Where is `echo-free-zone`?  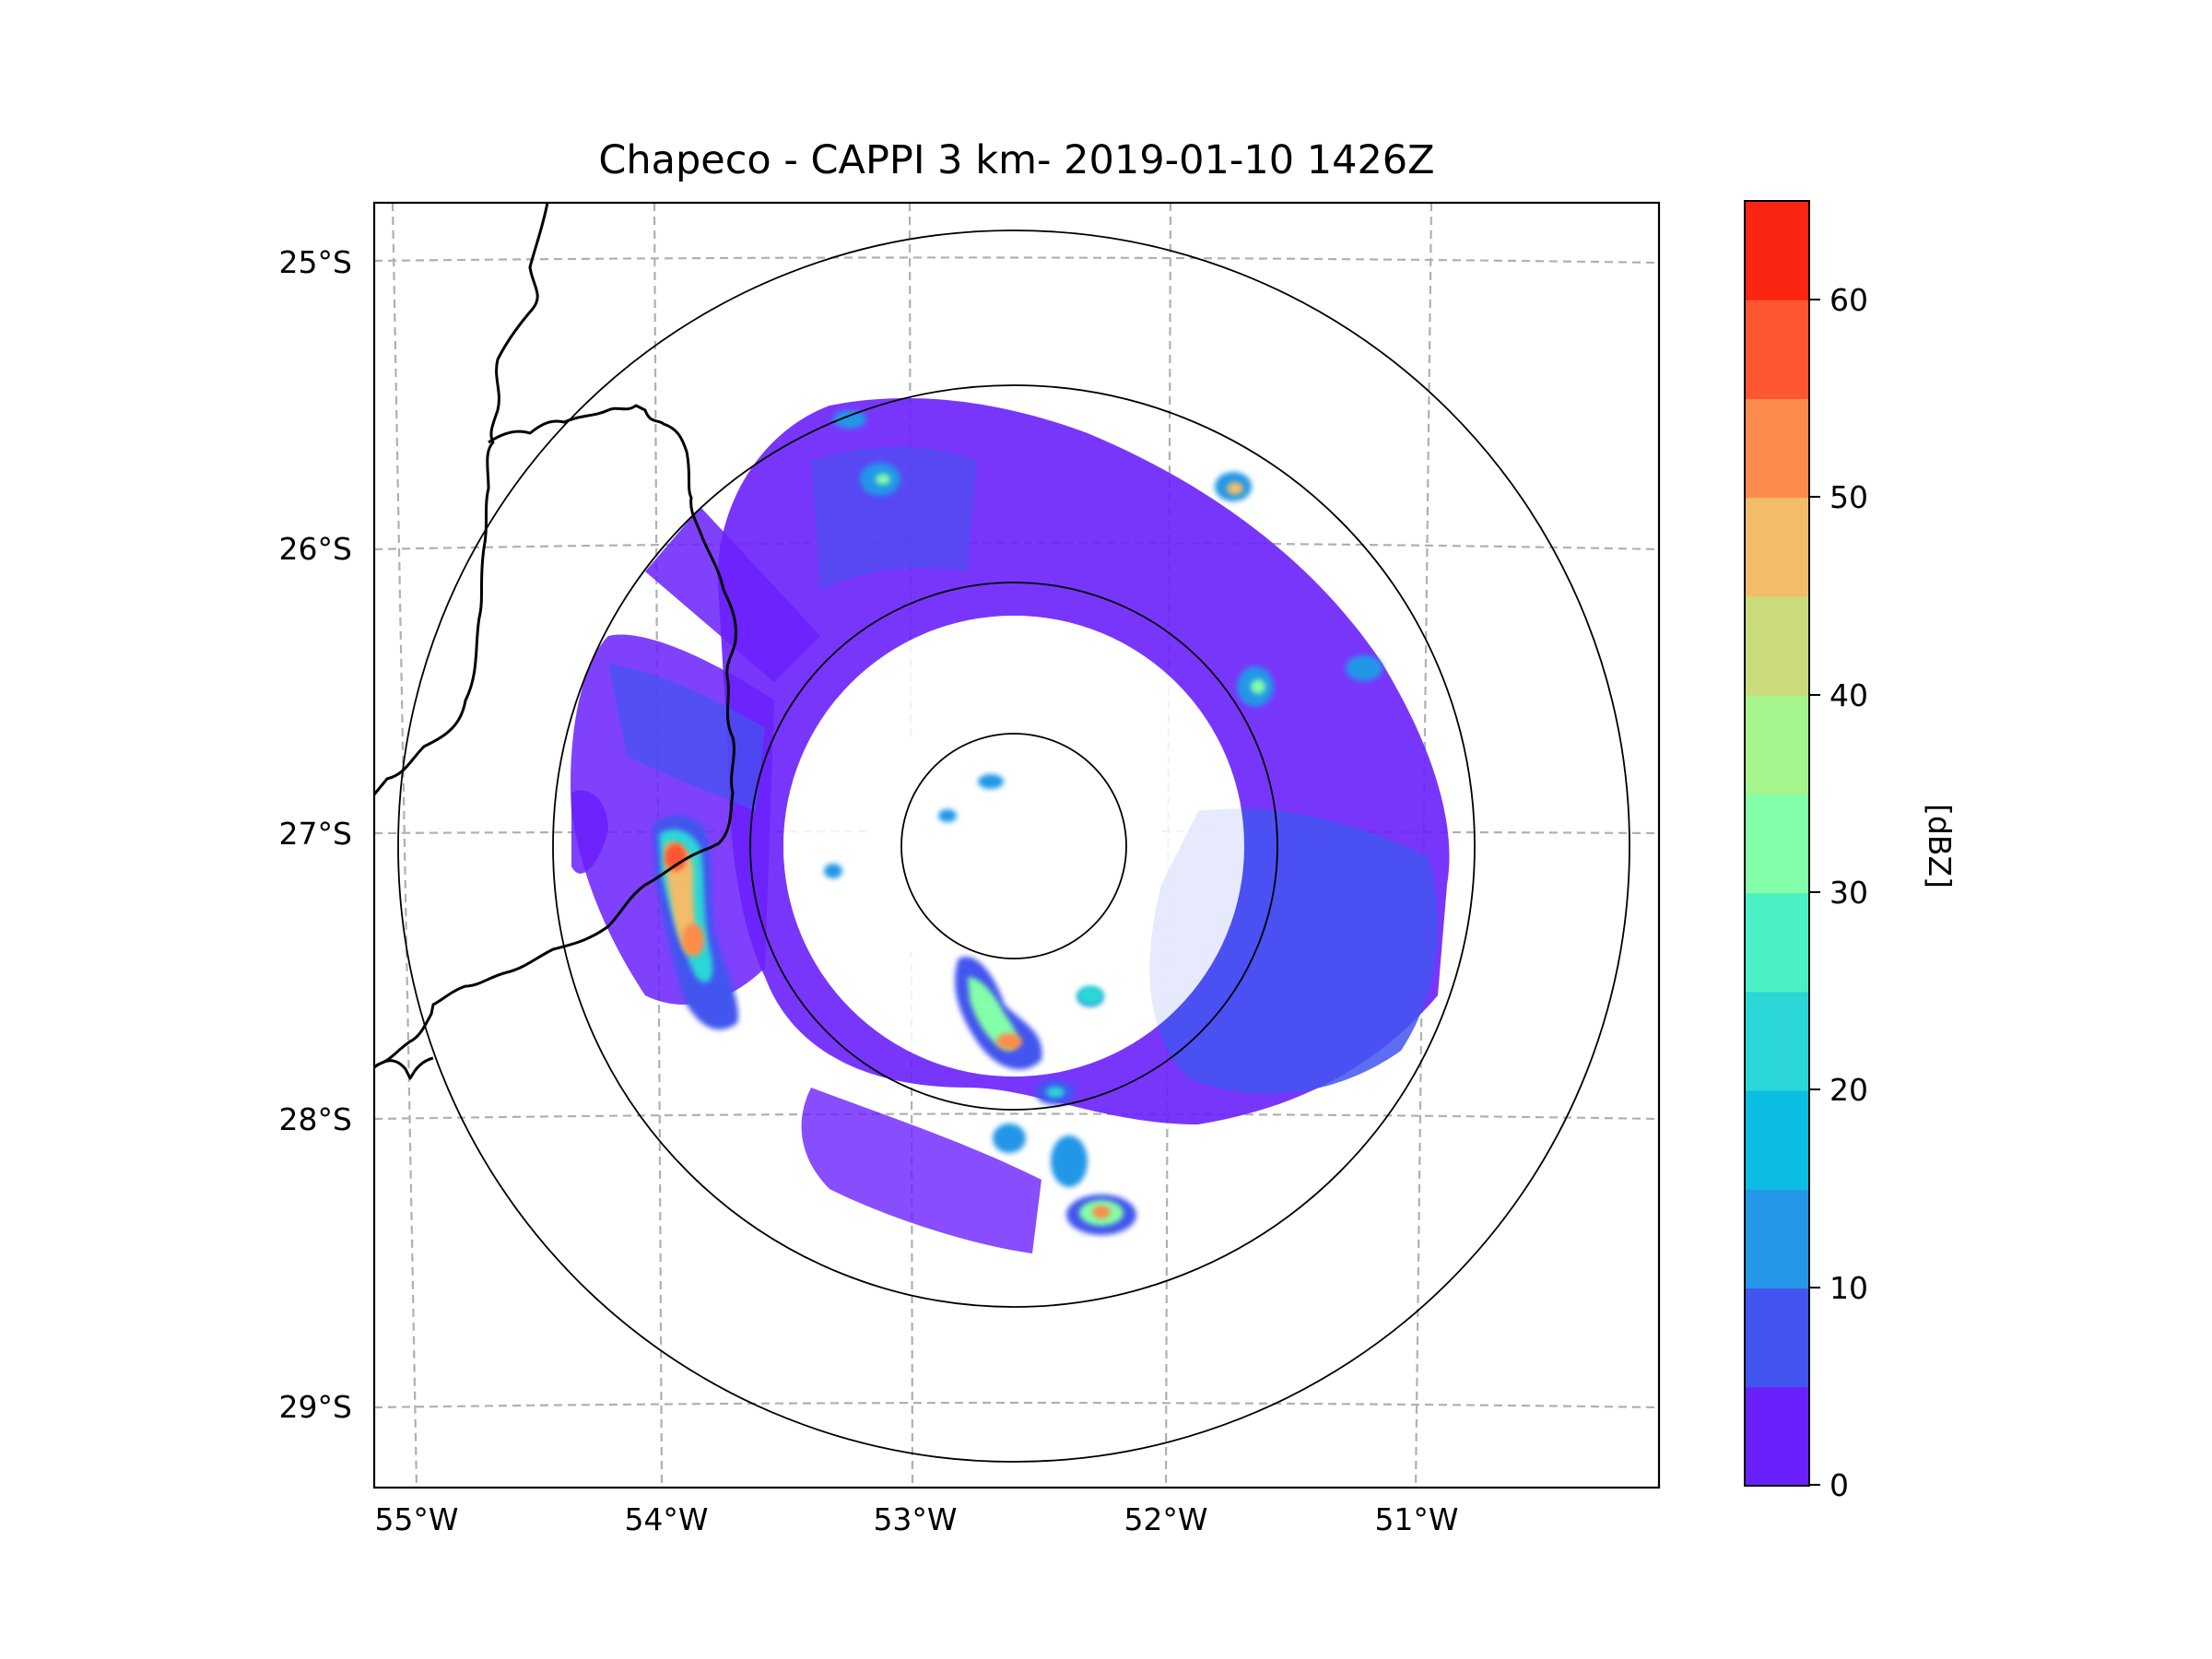 echo-free-zone is located at coordinates (1013, 846).